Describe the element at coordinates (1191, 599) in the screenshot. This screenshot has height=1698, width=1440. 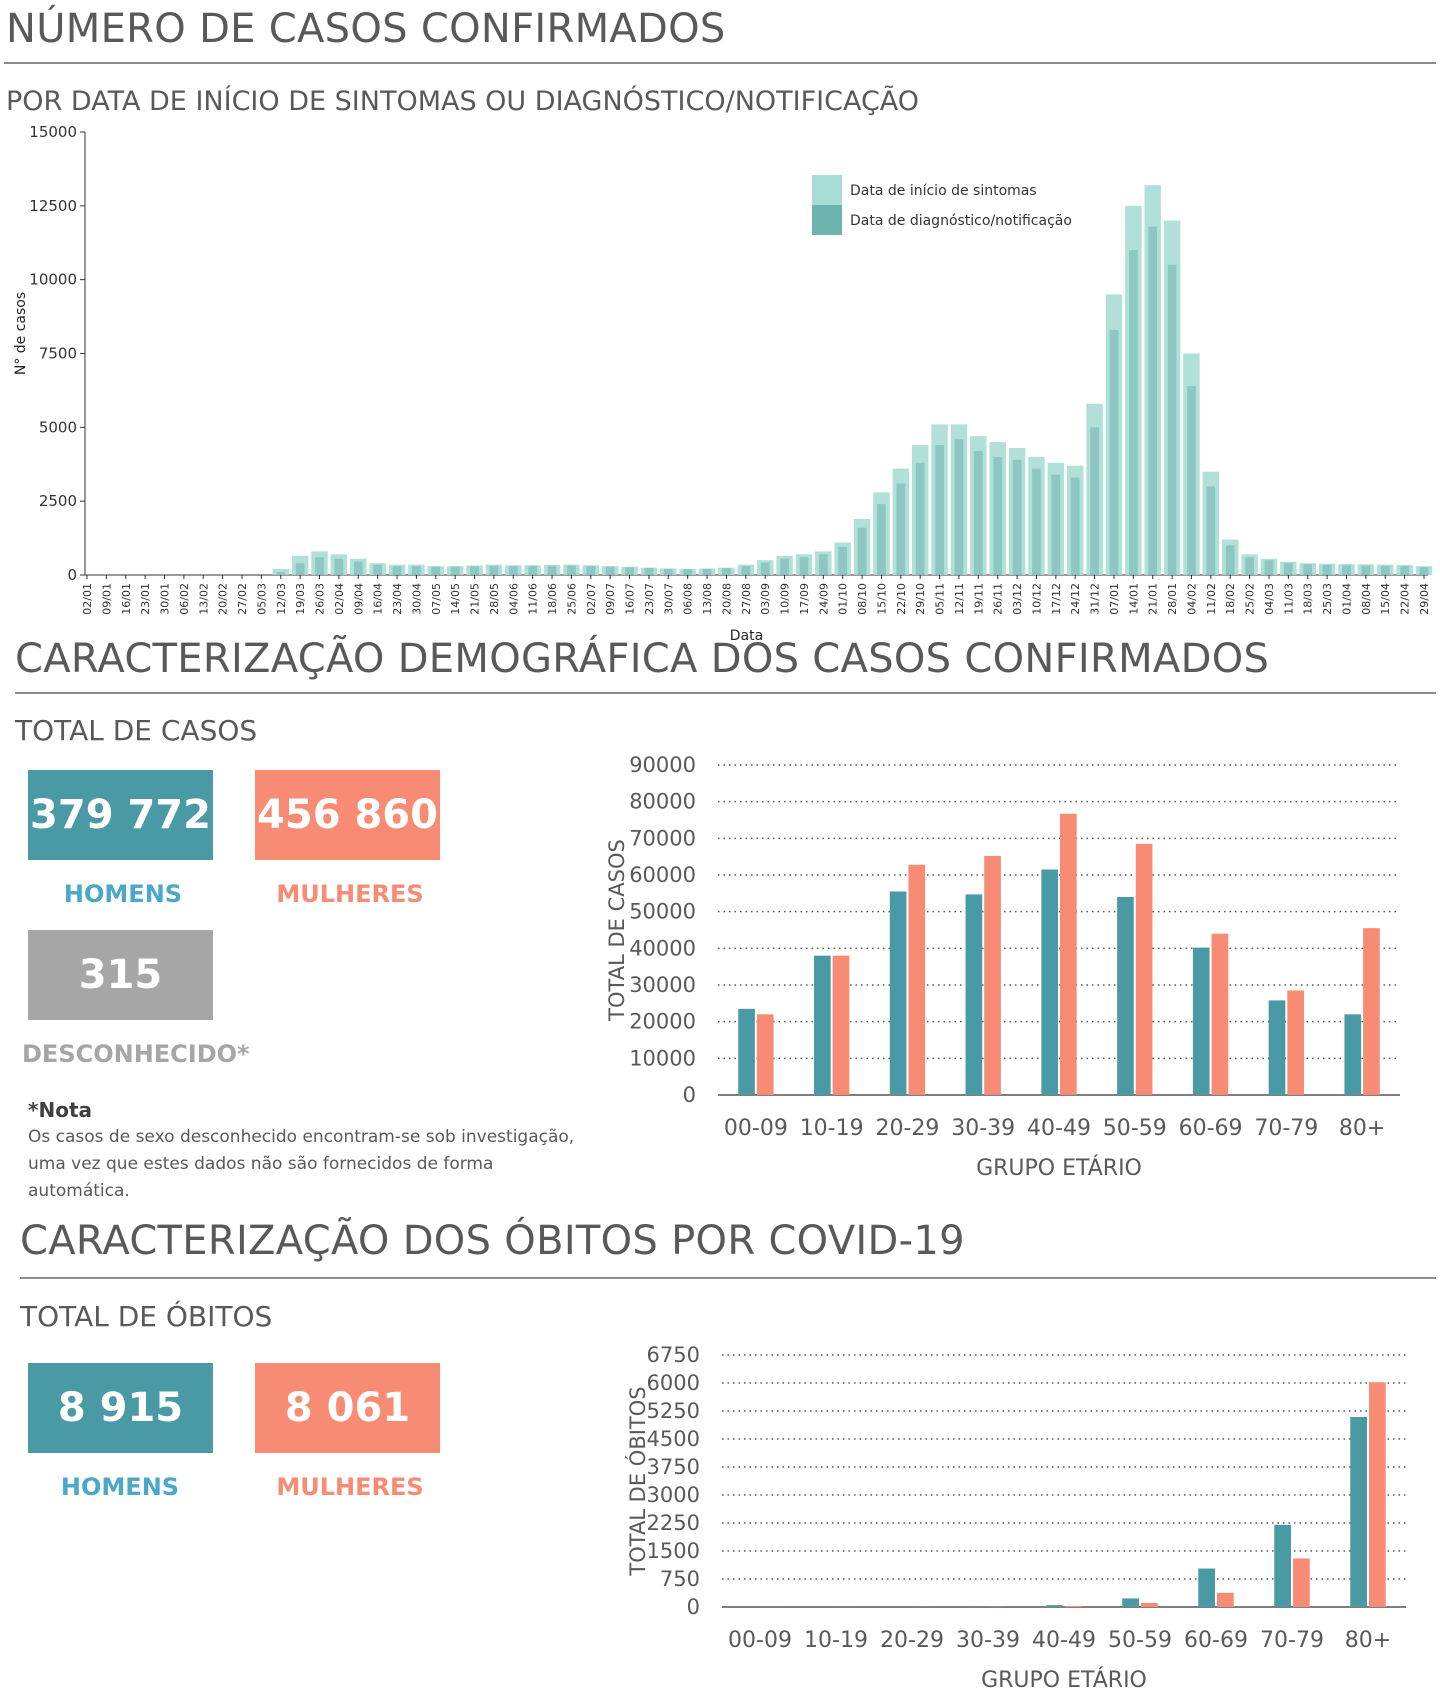
I see `x-tick-label: 04/02` at that location.